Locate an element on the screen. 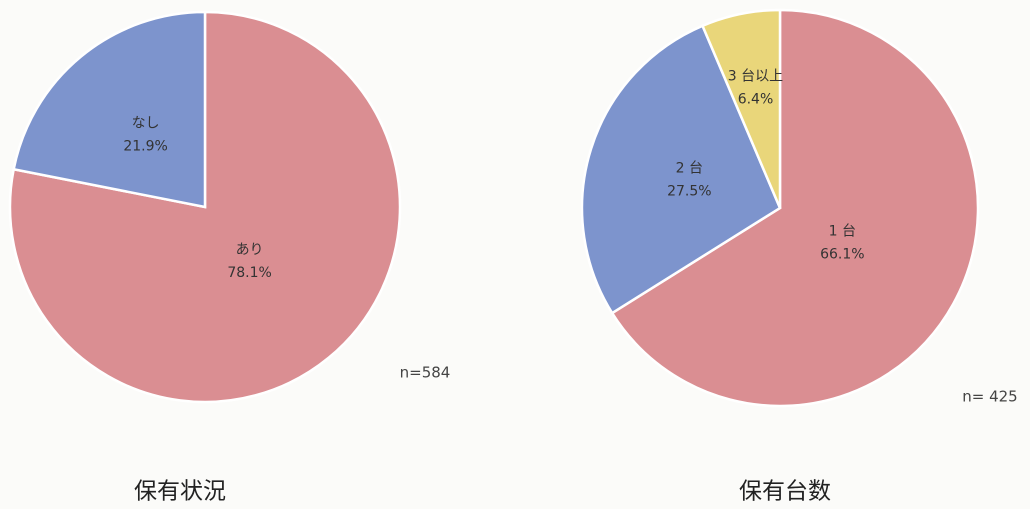 The height and width of the screenshot is (509, 1030). value-label: 21.9% is located at coordinates (145, 147).